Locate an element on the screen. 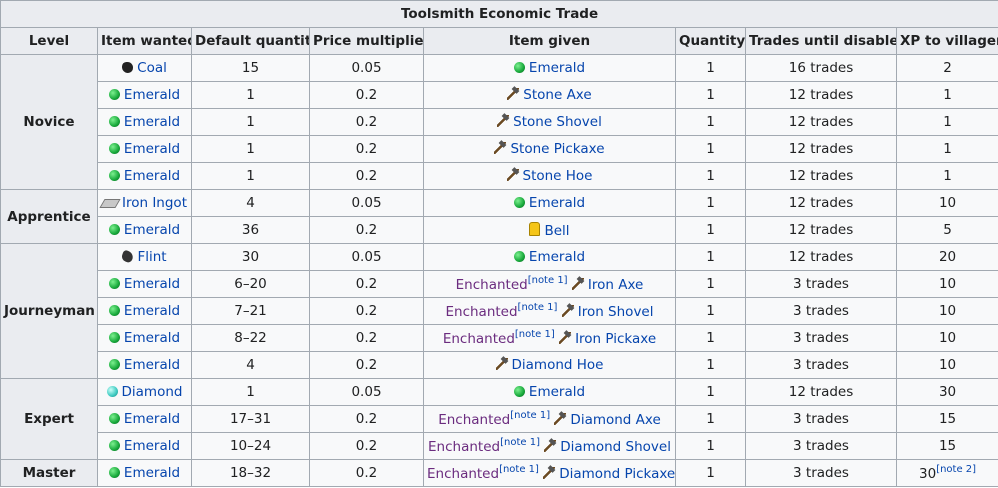  xp-value: 10 is located at coordinates (947, 338).